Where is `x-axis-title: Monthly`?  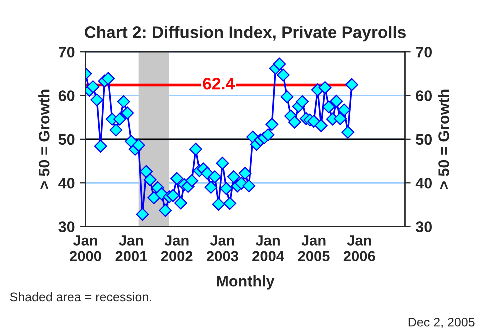
x-axis-title: Monthly is located at coordinates (246, 283).